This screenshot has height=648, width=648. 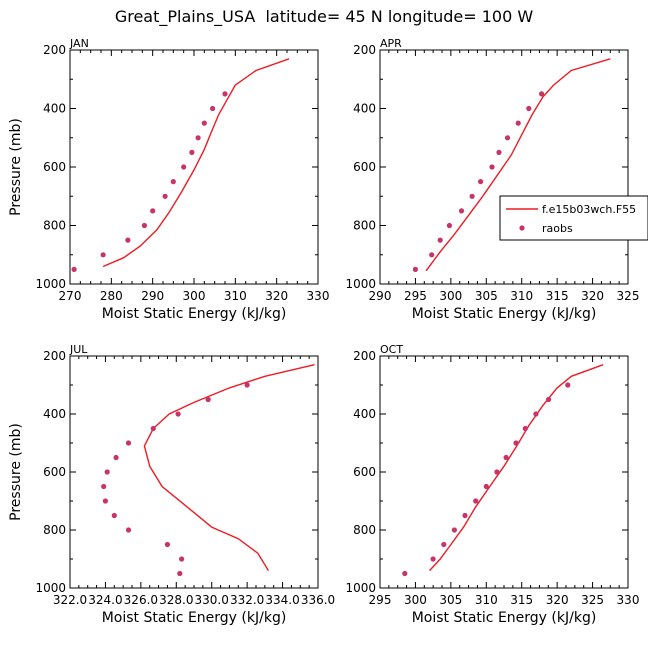 I want to click on legend-label-raobs: raobs, so click(x=557, y=228).